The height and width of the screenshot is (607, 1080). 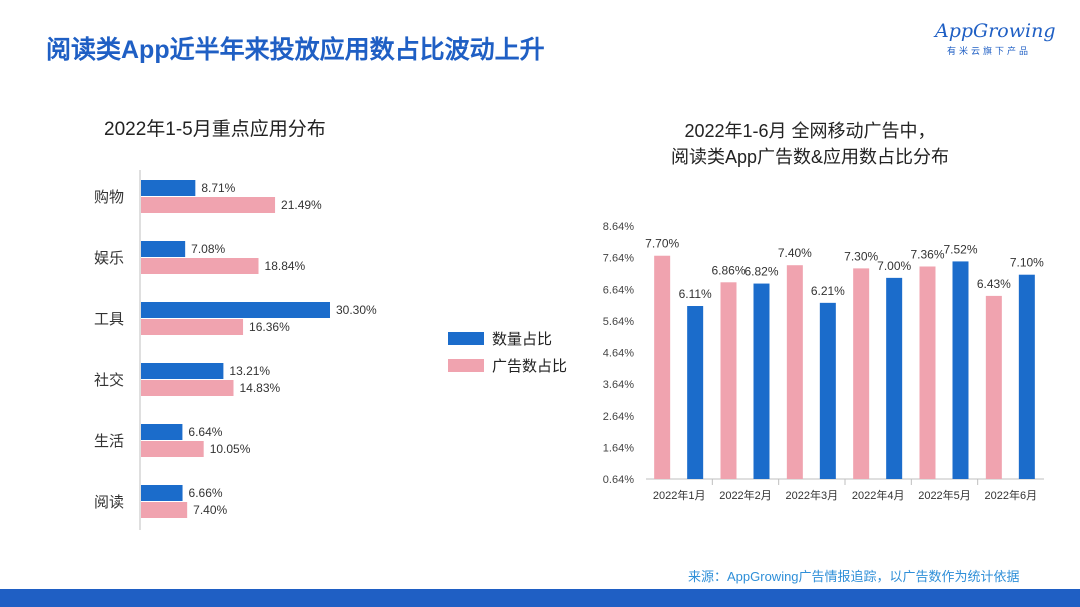 What do you see at coordinates (854, 576) in the screenshot?
I see `source-note: 来源：AppGrowing广告情报追踪，以广告数作为统计依据` at bounding box center [854, 576].